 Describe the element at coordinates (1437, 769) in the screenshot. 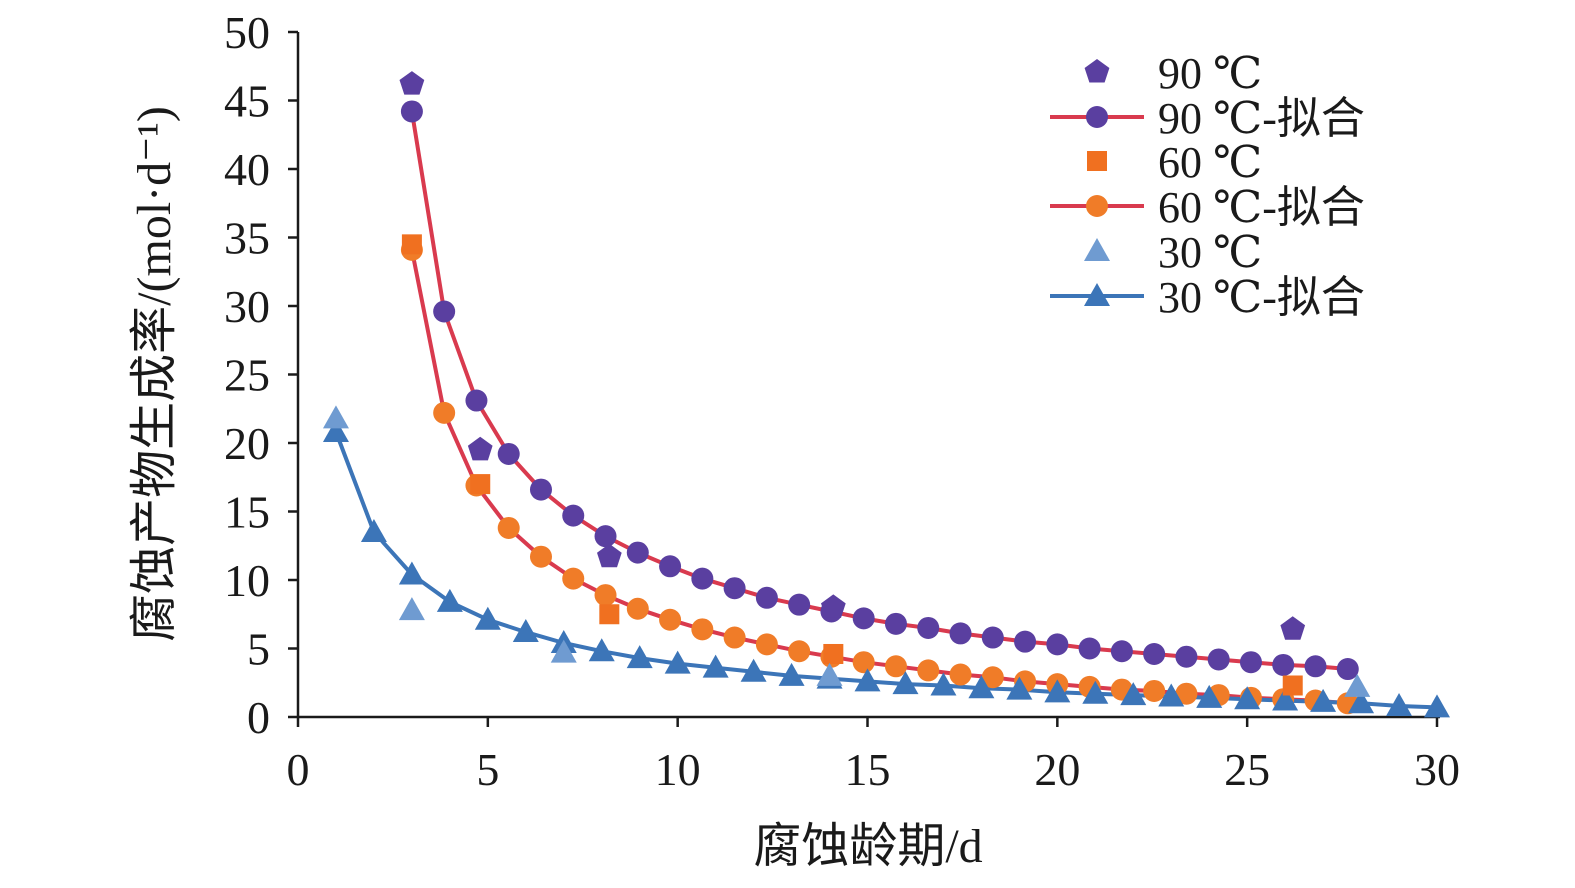

I see `x-tick-label: 30` at that location.